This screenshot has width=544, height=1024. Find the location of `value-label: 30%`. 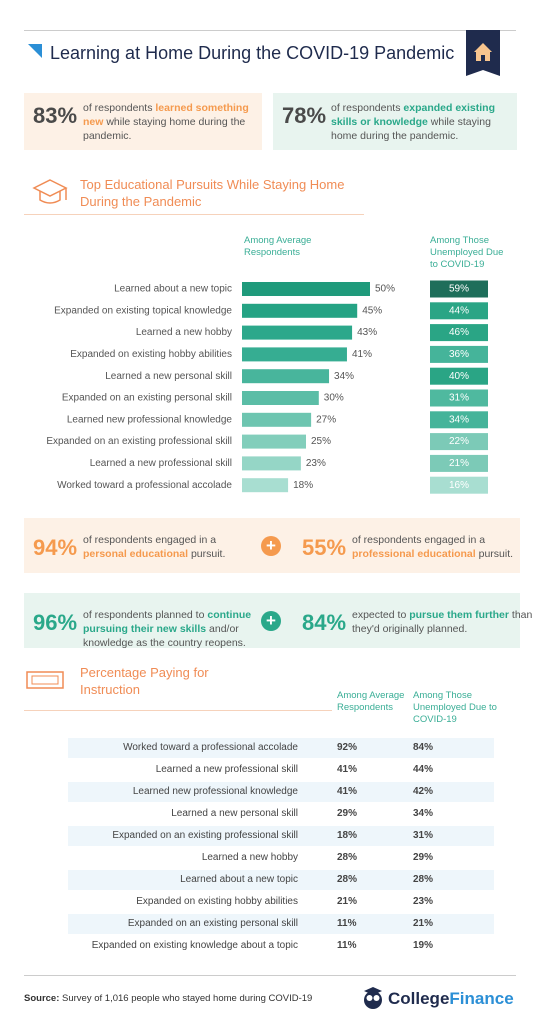

value-label: 30% is located at coordinates (334, 398).